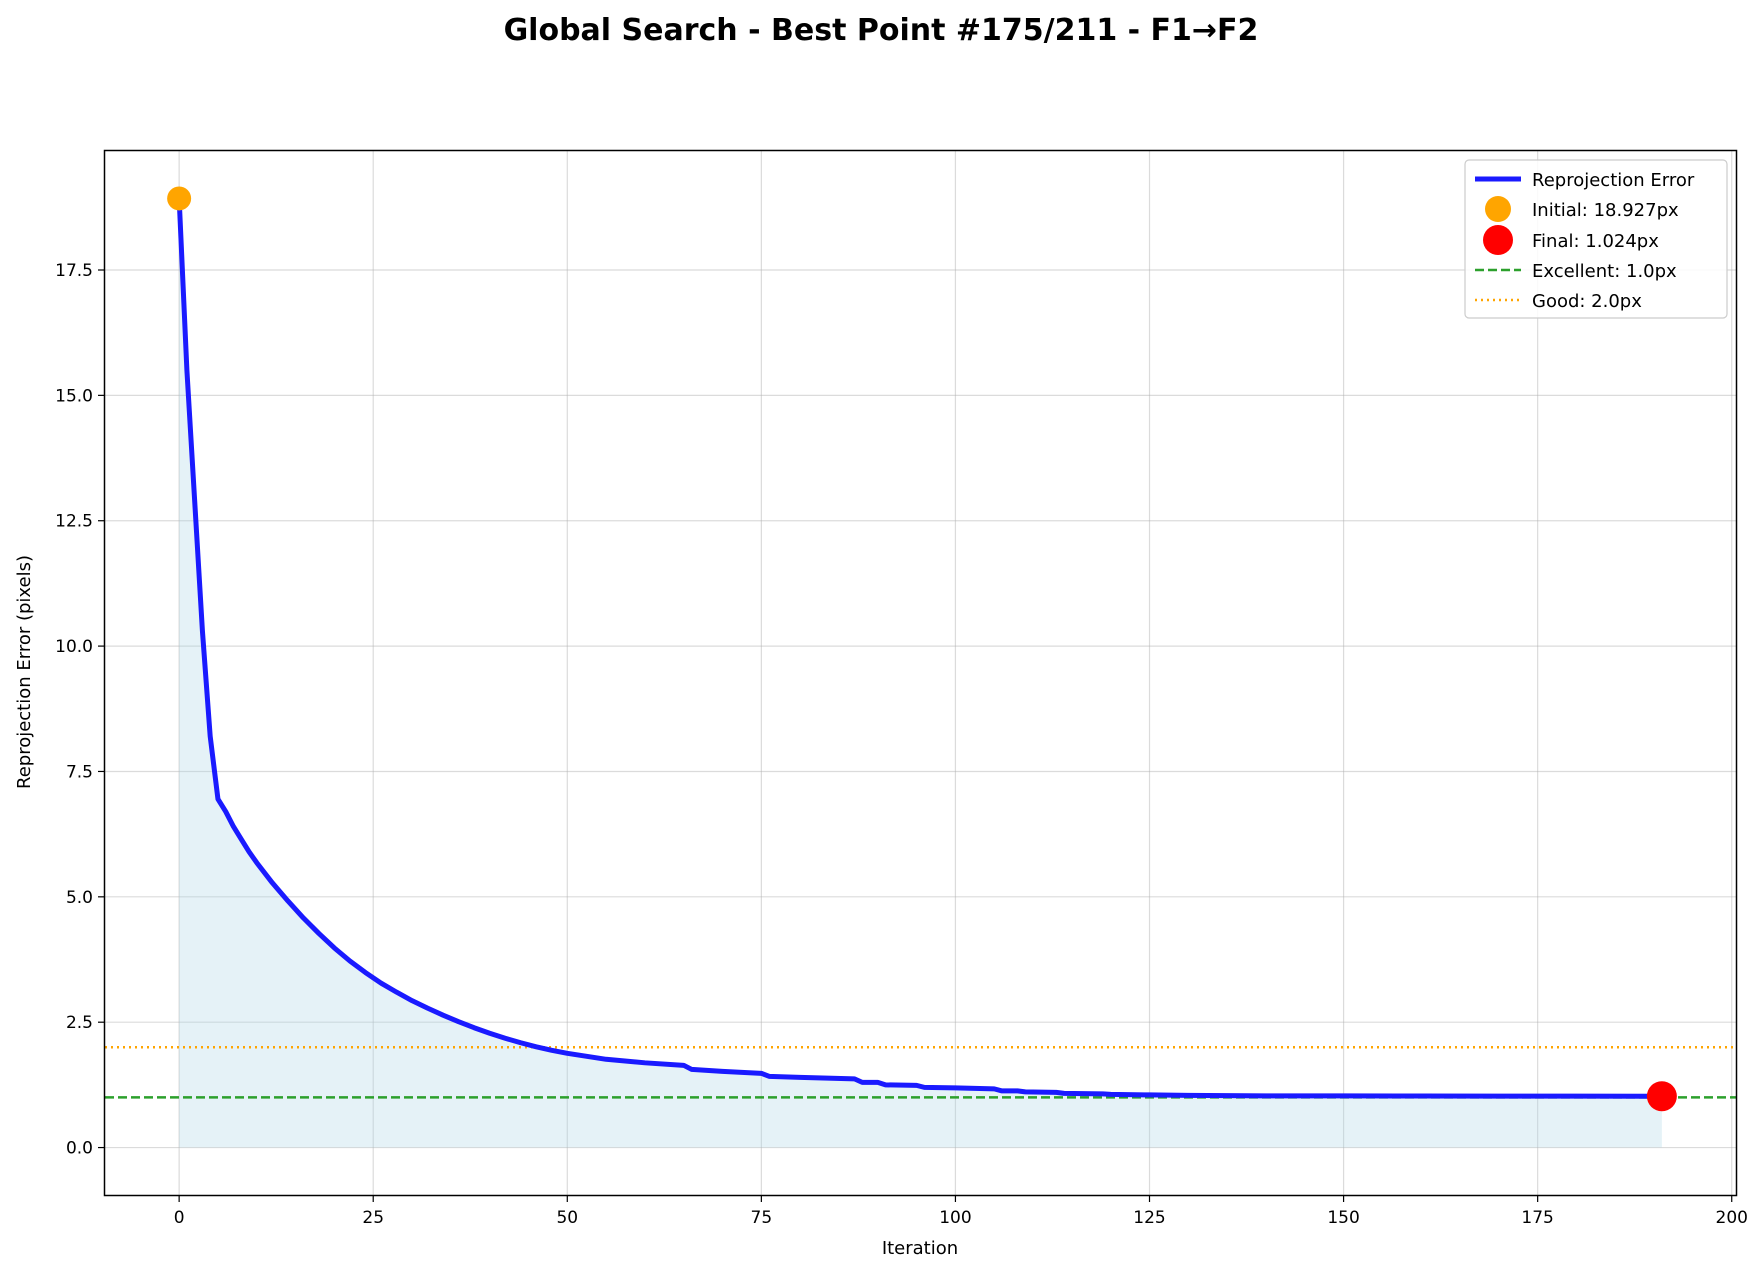  What do you see at coordinates (24, 672) in the screenshot?
I see `y-axis-label: Reprojection Error (pixels)` at bounding box center [24, 672].